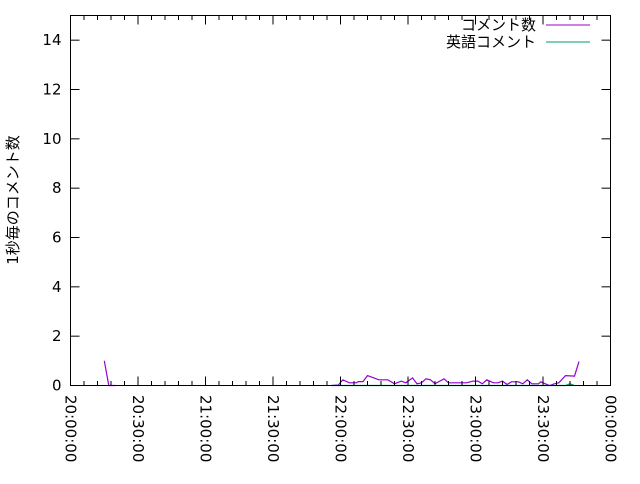  I want to click on x-tick-label: 22:00:00, so click(341, 428).